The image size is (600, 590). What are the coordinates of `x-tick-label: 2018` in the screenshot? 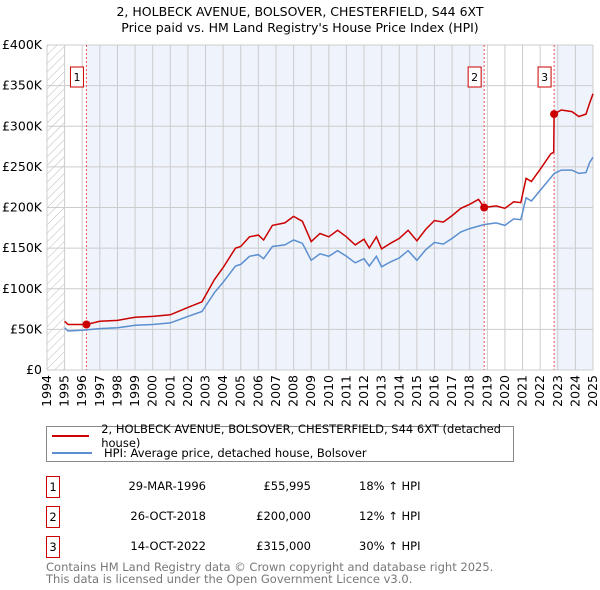 It's located at (469, 391).